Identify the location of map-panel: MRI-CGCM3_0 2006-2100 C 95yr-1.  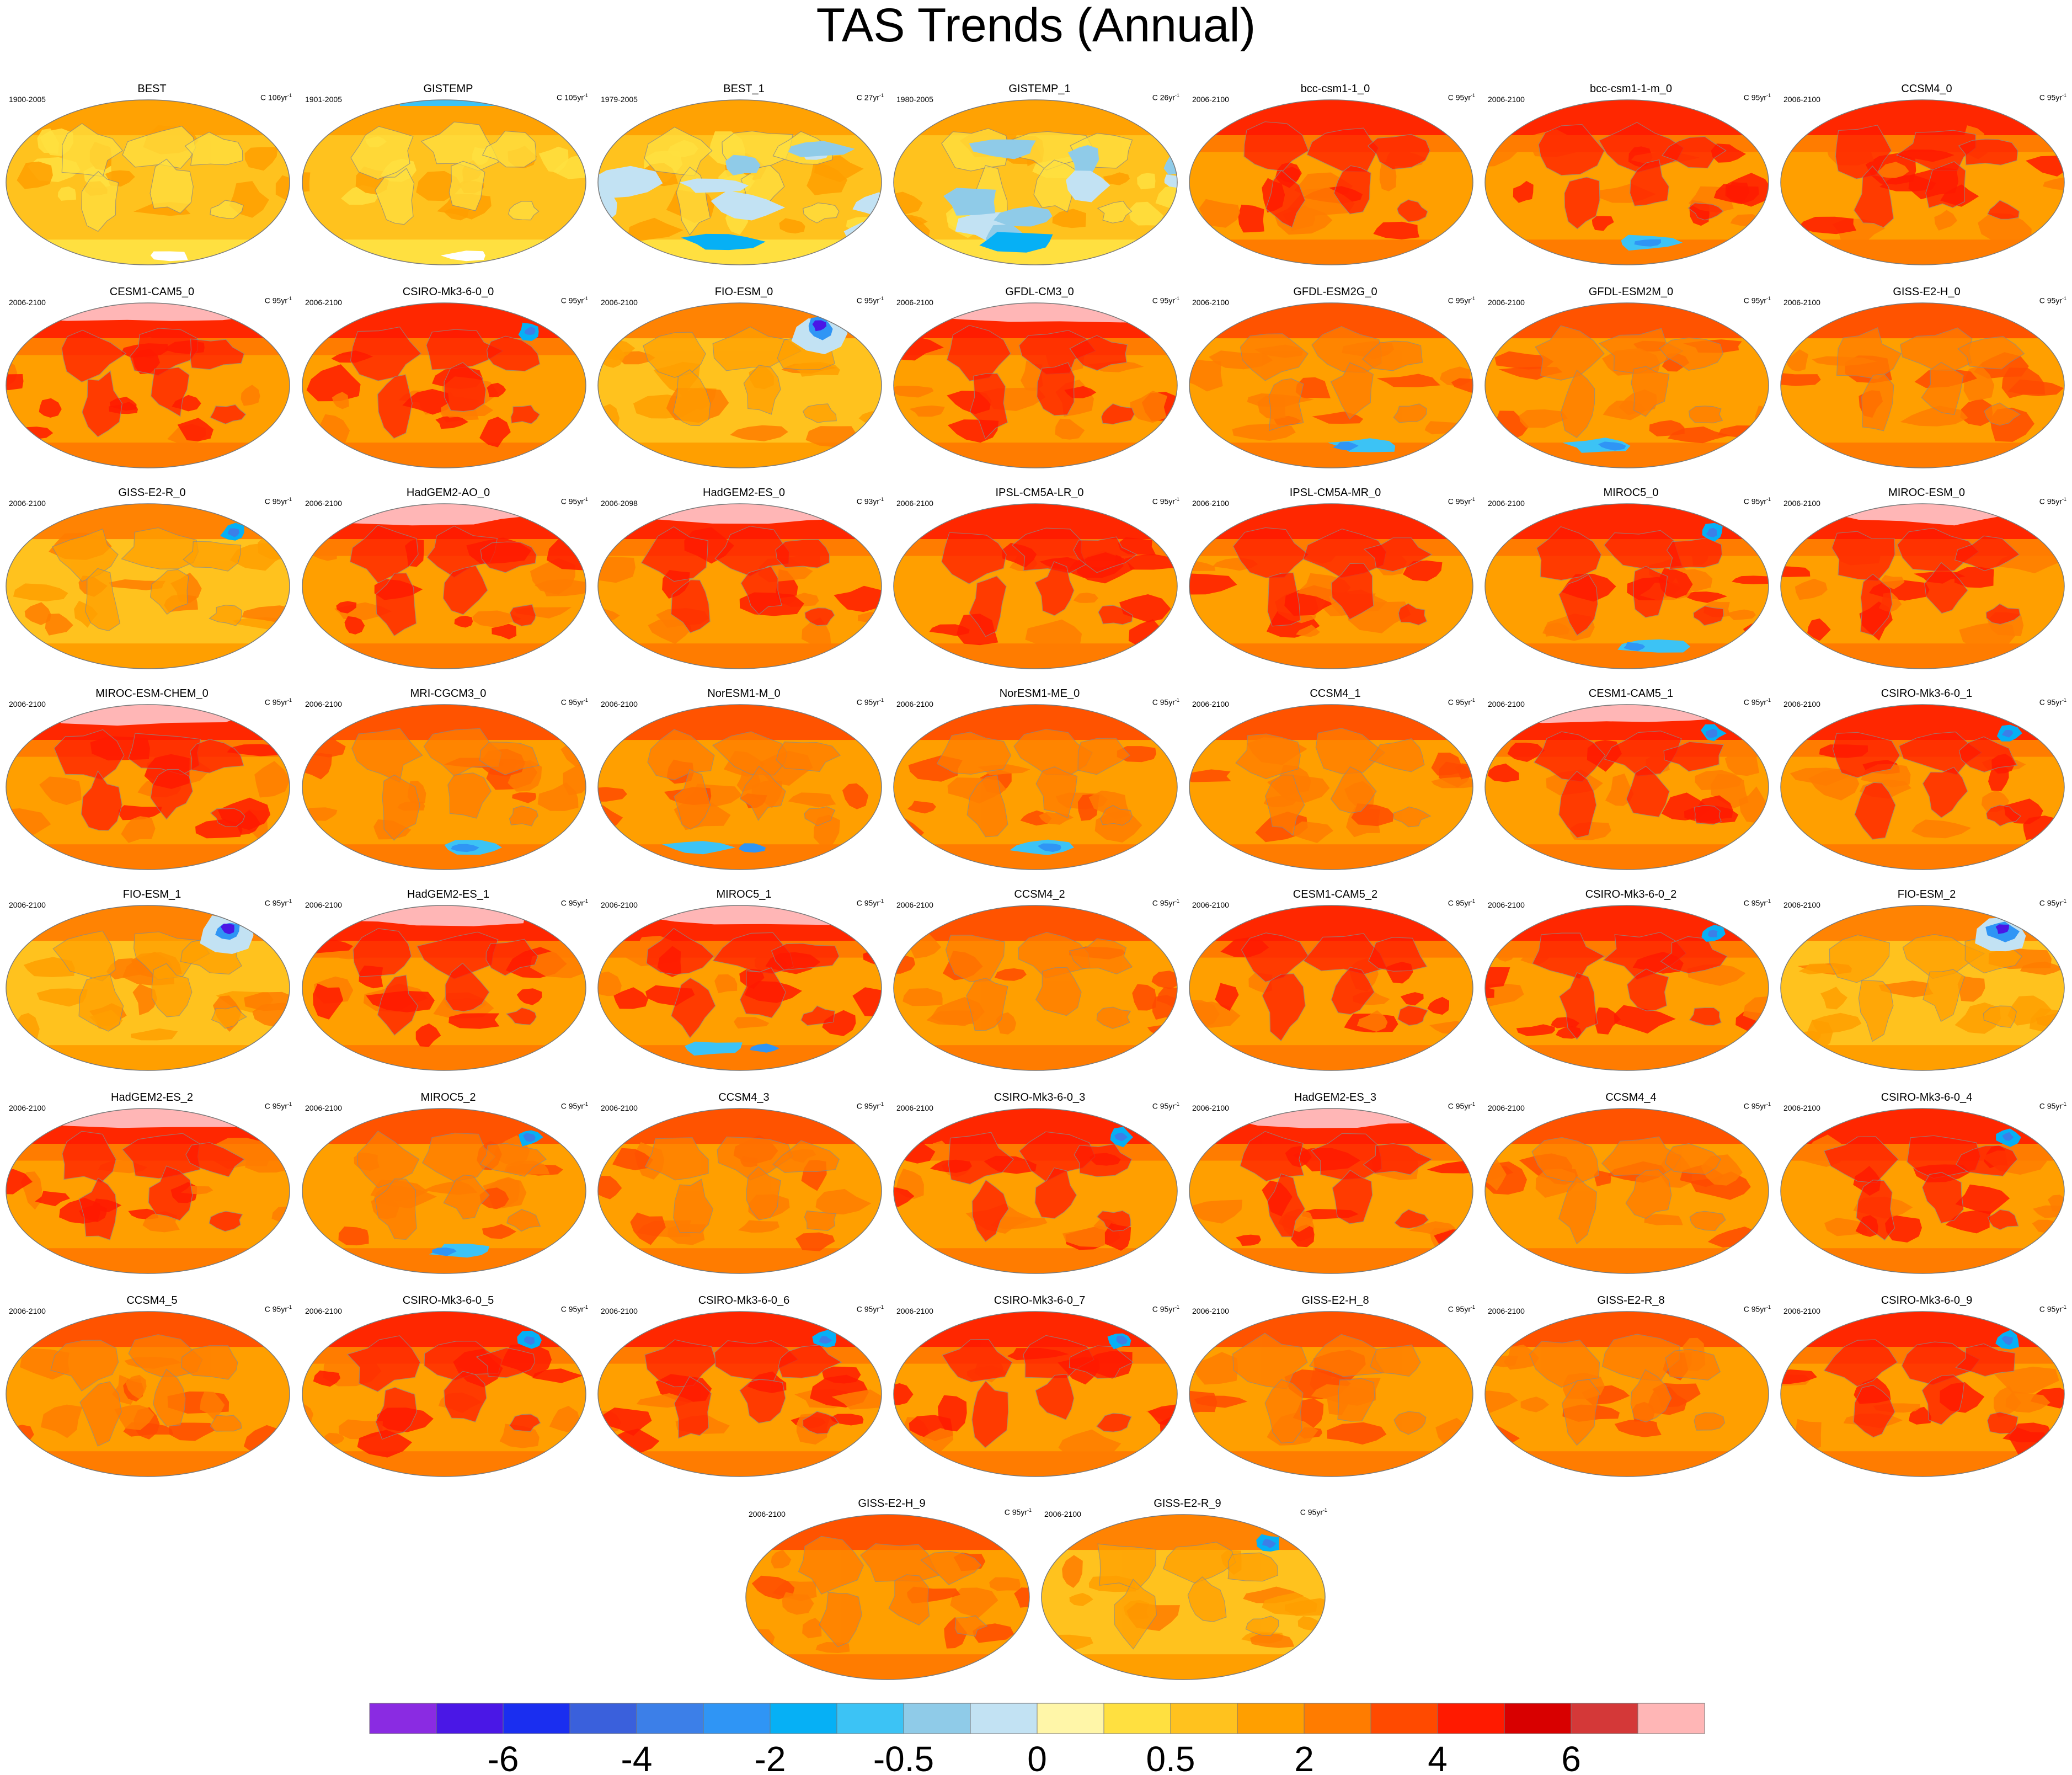
(448, 785).